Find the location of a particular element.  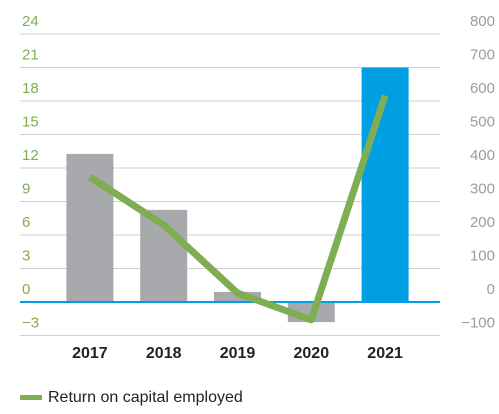

y2-tick-label: 300 is located at coordinates (482, 189).